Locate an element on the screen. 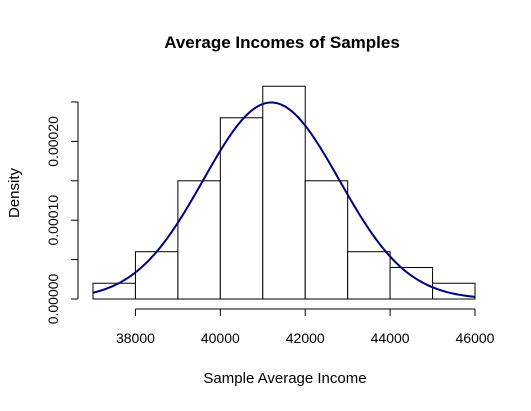  y-axis: 0.00000 0.00010 0.00020 is located at coordinates (62, 212).